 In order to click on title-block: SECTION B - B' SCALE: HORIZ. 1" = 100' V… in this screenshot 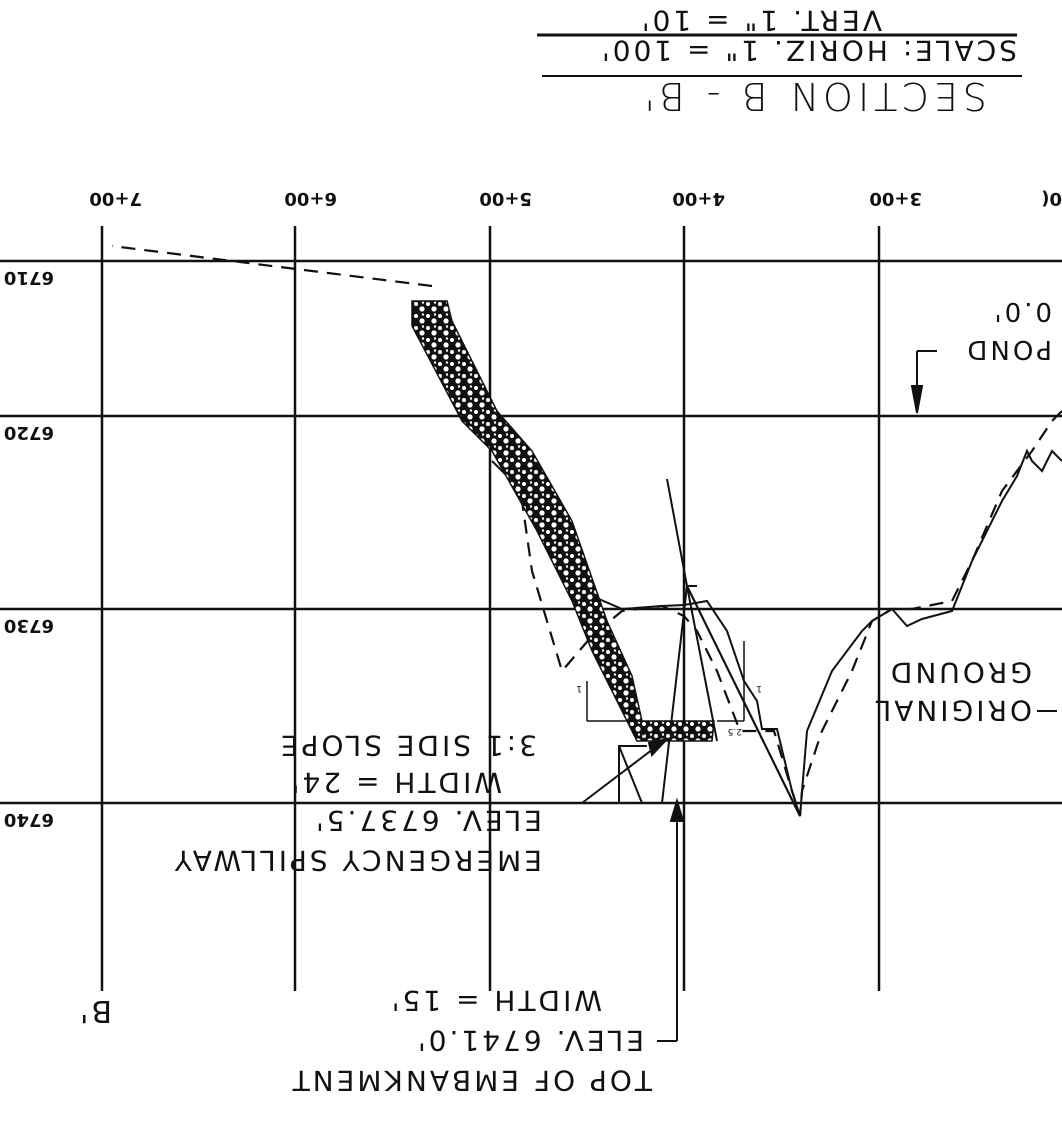, I will do `click(779, 61)`.